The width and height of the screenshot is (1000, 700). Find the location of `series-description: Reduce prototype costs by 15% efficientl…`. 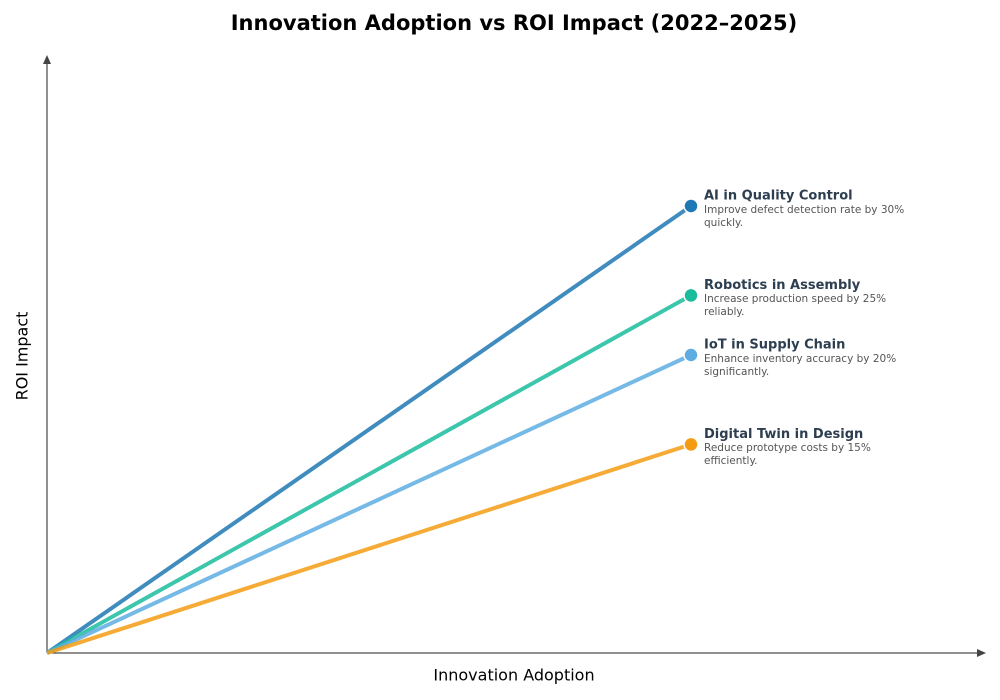

series-description: Reduce prototype costs by 15% efficientl… is located at coordinates (787, 455).